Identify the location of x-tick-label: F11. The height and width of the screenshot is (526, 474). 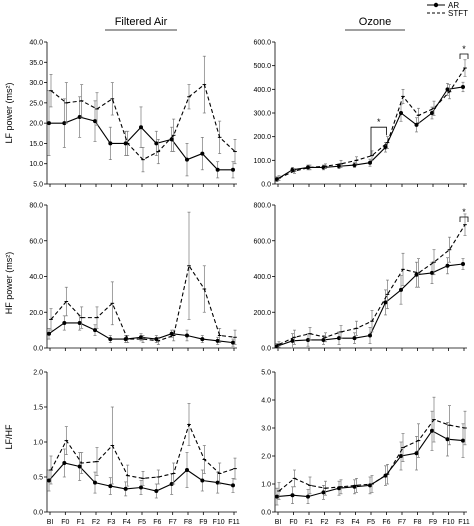
(464, 522).